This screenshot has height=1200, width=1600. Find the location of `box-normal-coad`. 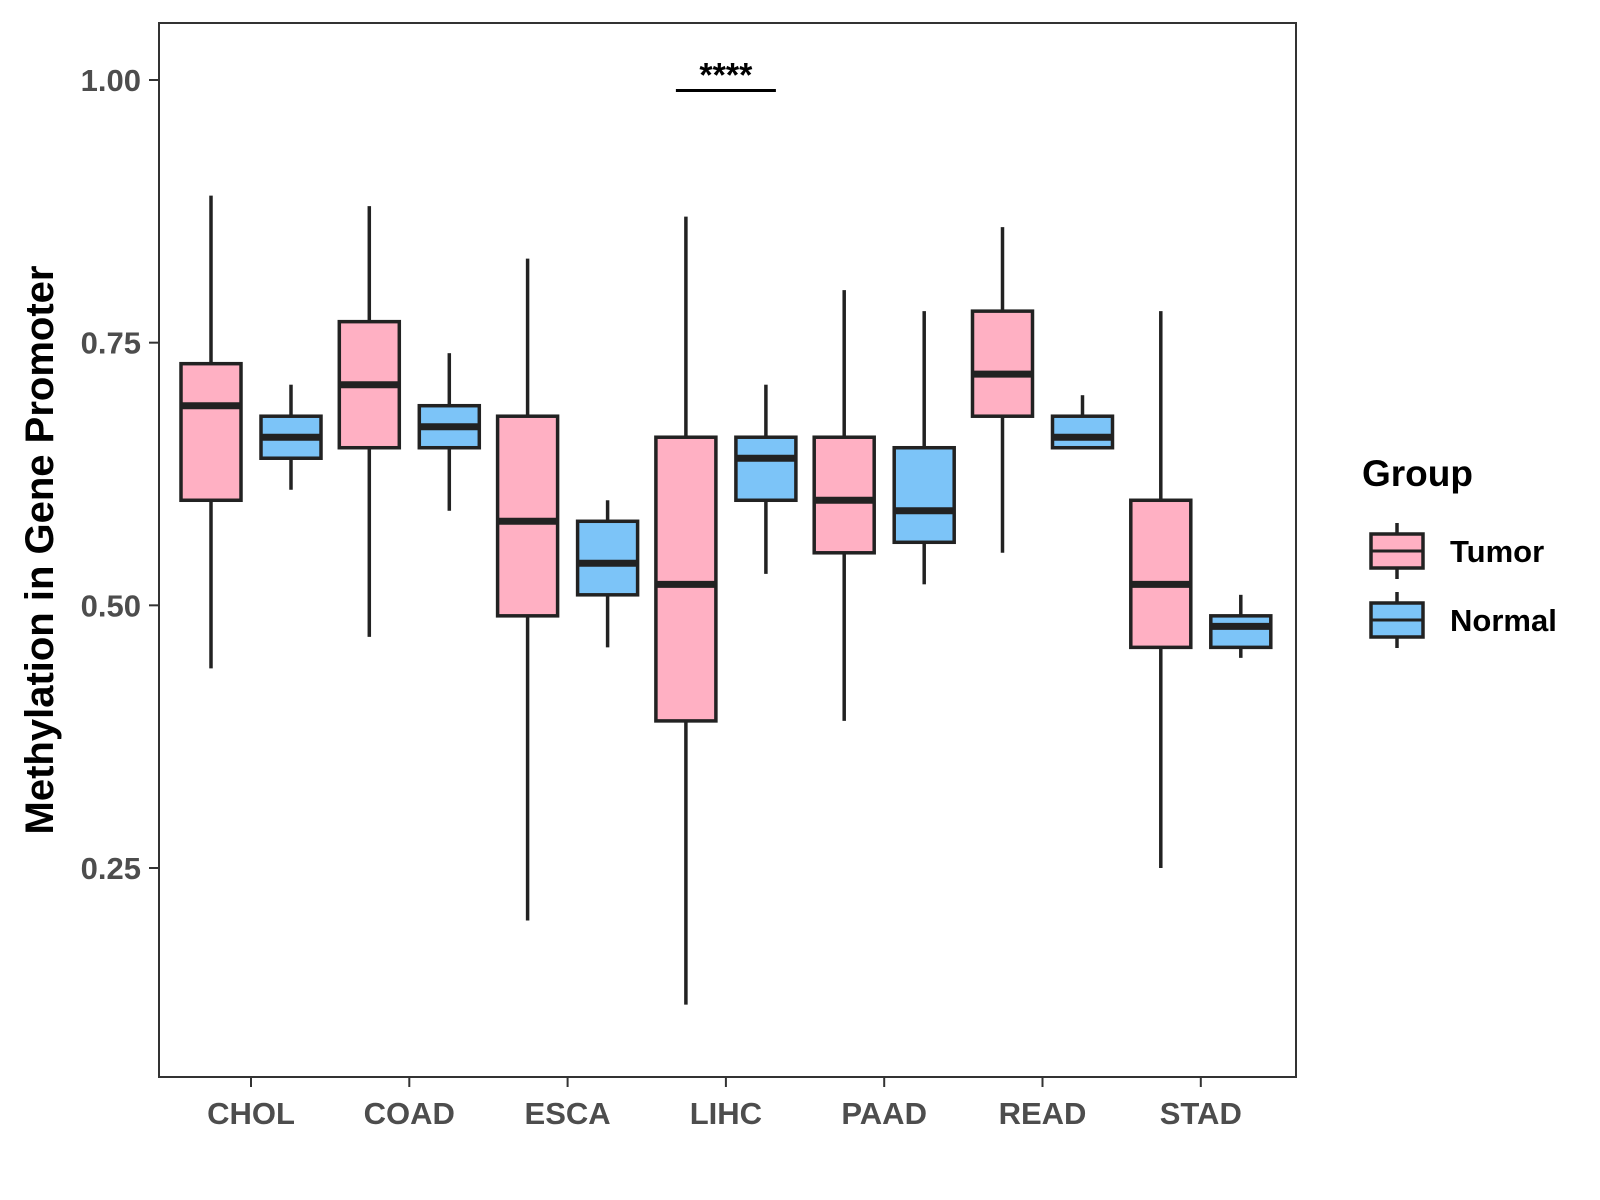

box-normal-coad is located at coordinates (449, 432).